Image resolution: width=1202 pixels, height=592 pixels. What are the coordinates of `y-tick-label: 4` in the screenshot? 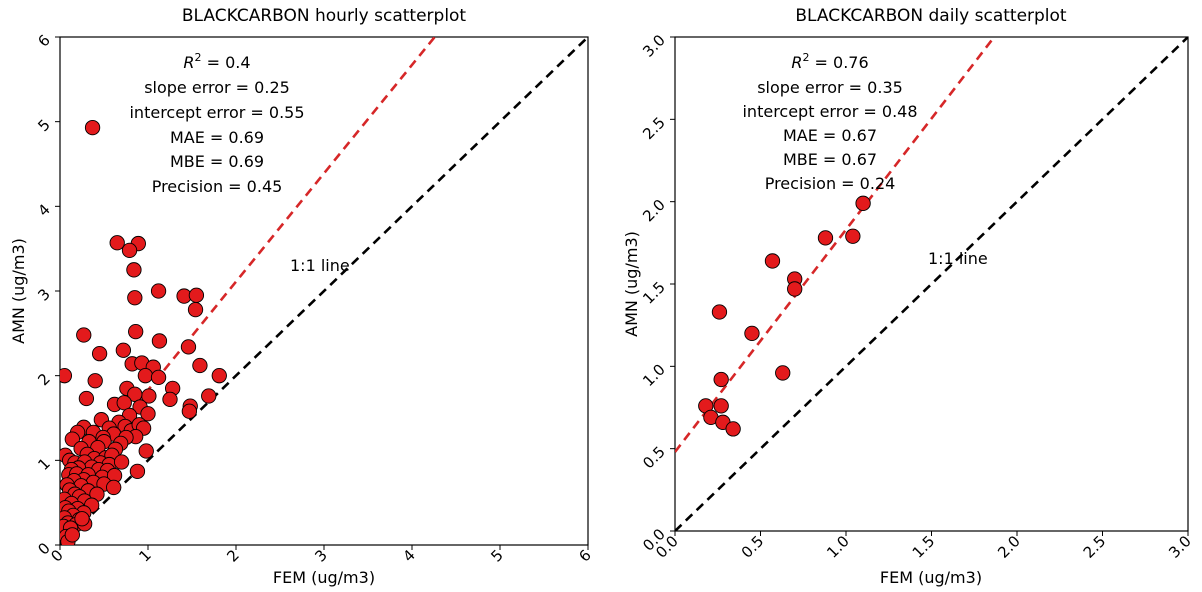 It's located at (43, 209).